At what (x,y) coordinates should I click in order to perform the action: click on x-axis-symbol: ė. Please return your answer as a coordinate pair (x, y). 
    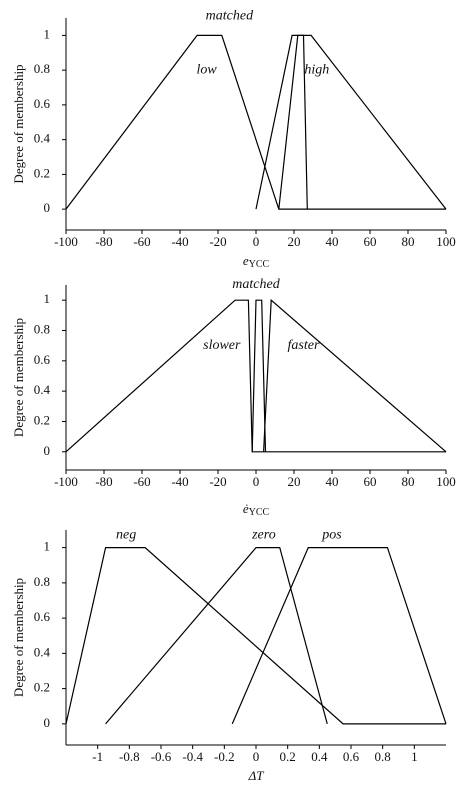
    Looking at the image, I should click on (246, 508).